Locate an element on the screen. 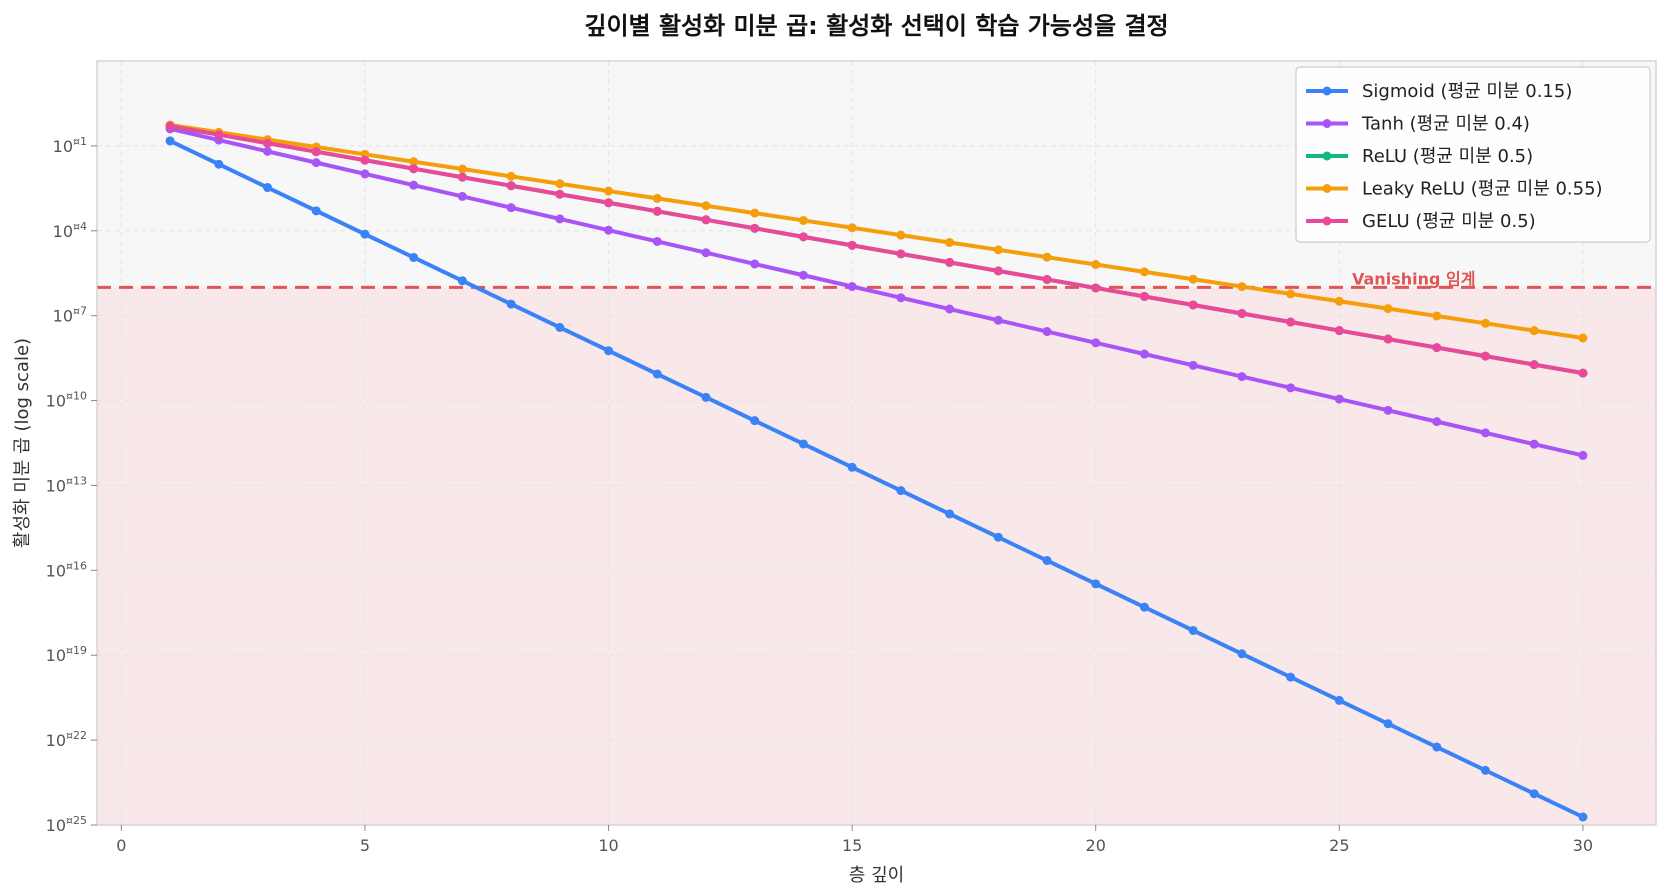 The width and height of the screenshot is (1666, 895). y-tick-label: 10¤1 is located at coordinates (70, 145).